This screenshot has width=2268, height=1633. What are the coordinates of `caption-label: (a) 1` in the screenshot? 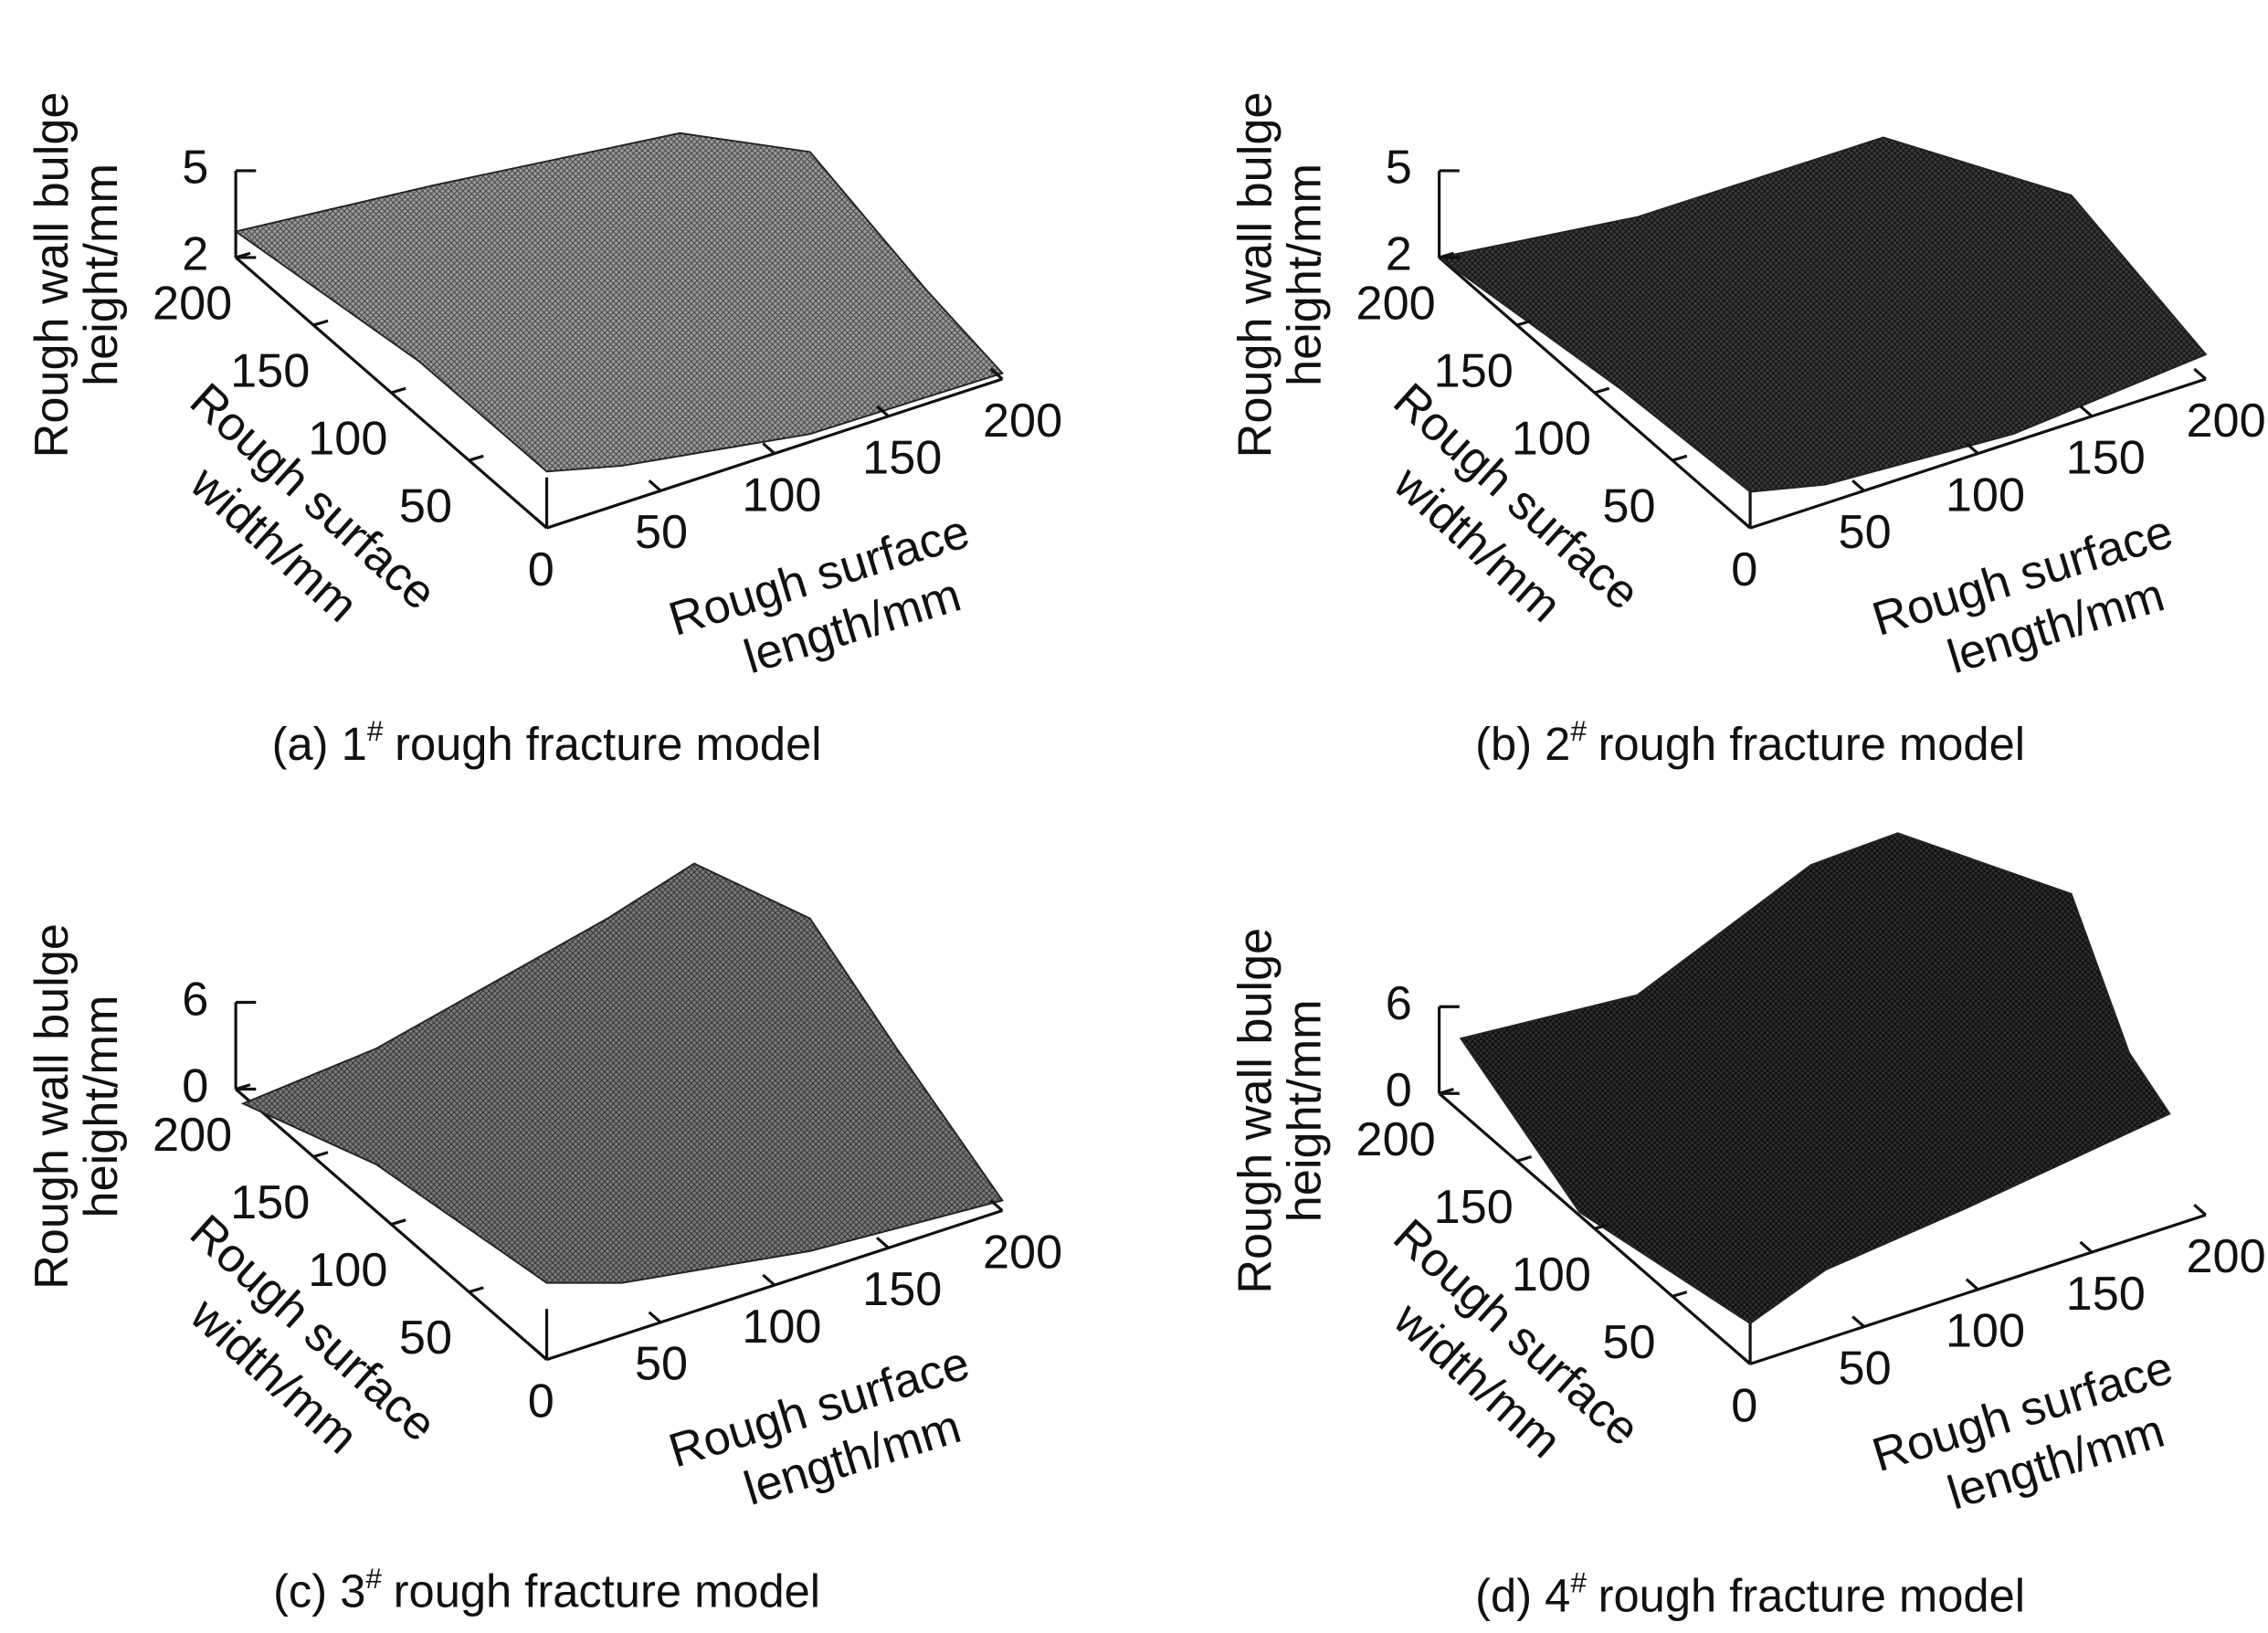 It's located at (319, 744).